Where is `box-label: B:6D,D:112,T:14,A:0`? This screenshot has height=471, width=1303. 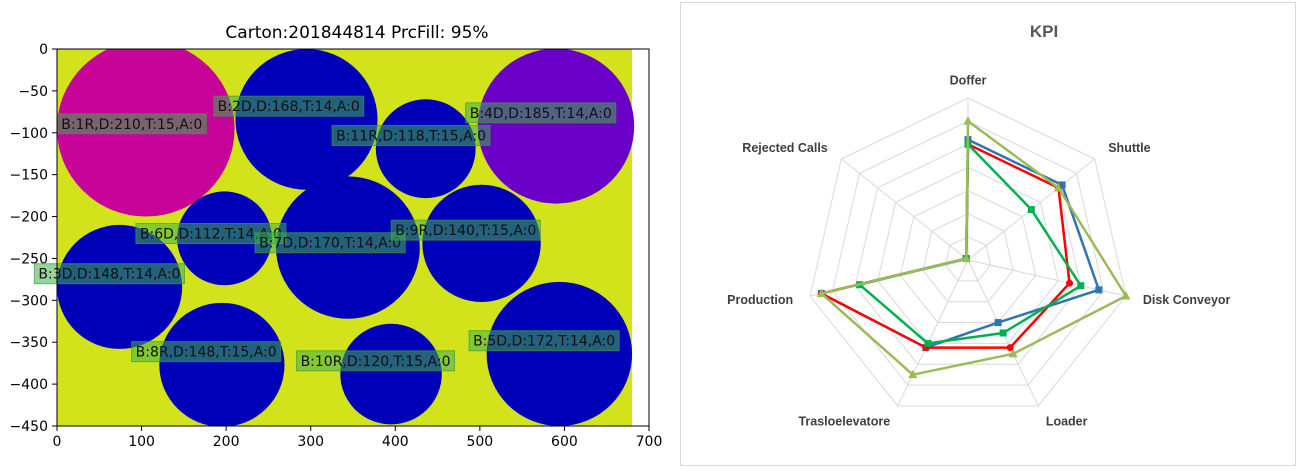
box-label: B:6D,D:112,T:14,A:0 is located at coordinates (211, 233).